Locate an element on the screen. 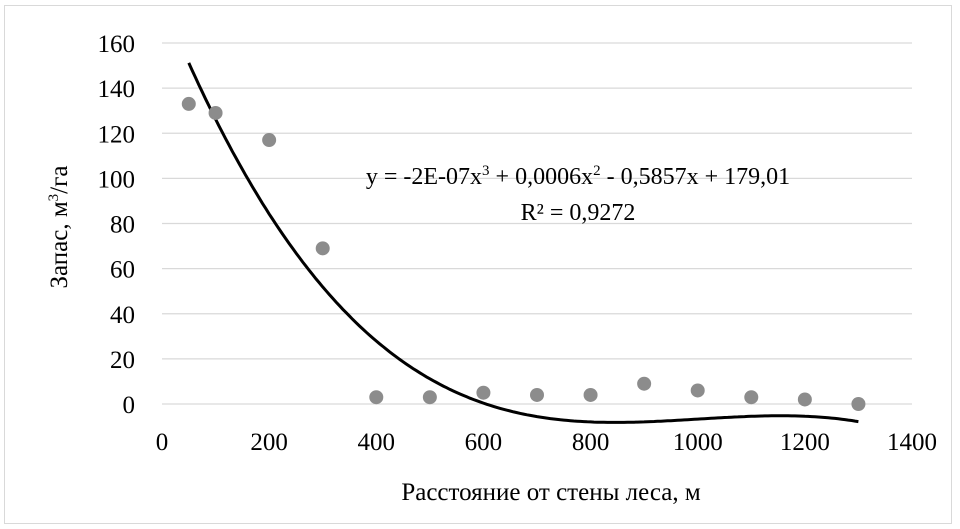  y-axis-title: Запас, м3/га is located at coordinates (59, 227).